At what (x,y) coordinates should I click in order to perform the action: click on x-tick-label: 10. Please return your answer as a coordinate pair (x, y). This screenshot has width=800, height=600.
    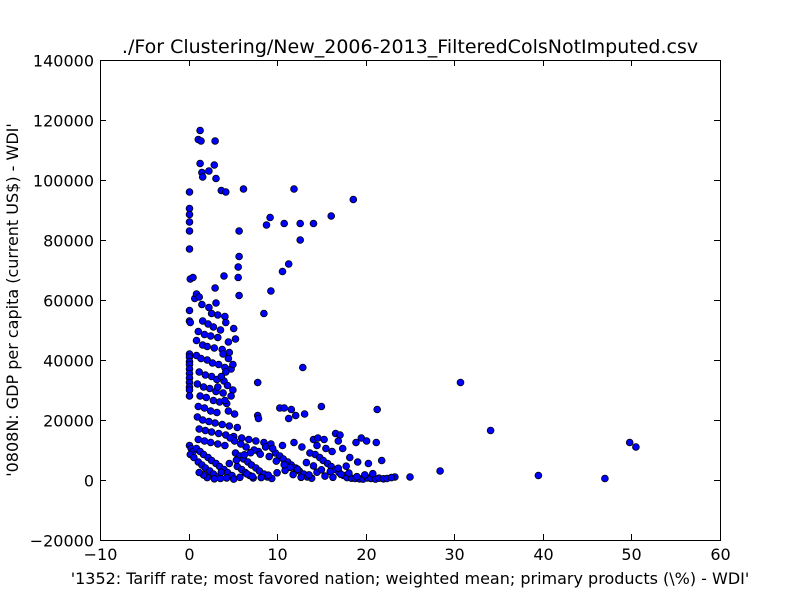
    Looking at the image, I should click on (277, 554).